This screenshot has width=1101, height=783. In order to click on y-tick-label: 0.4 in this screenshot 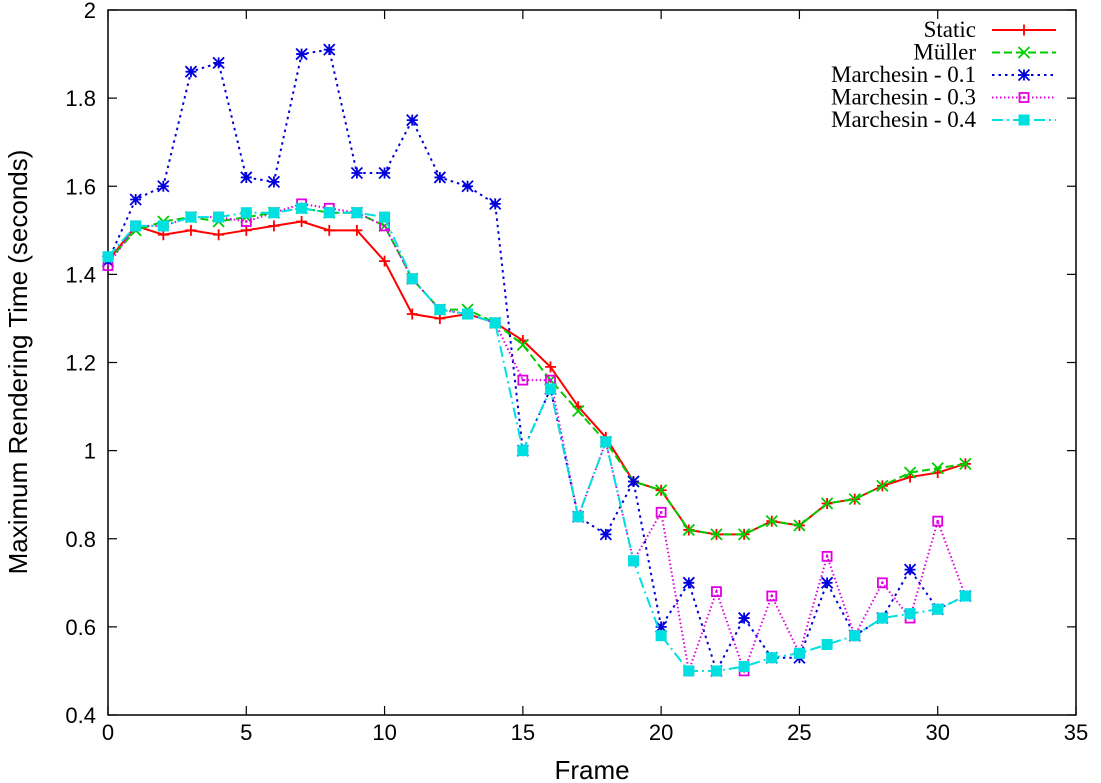, I will do `click(80, 715)`.